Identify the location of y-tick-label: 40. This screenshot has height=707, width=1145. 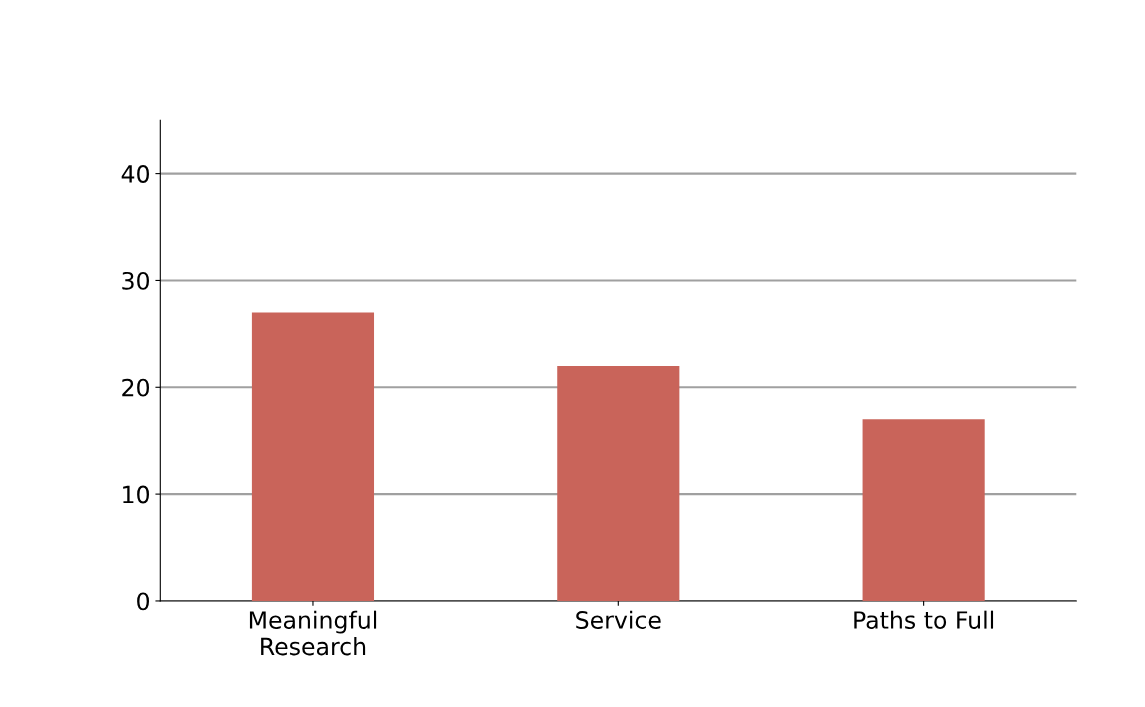
(135, 174).